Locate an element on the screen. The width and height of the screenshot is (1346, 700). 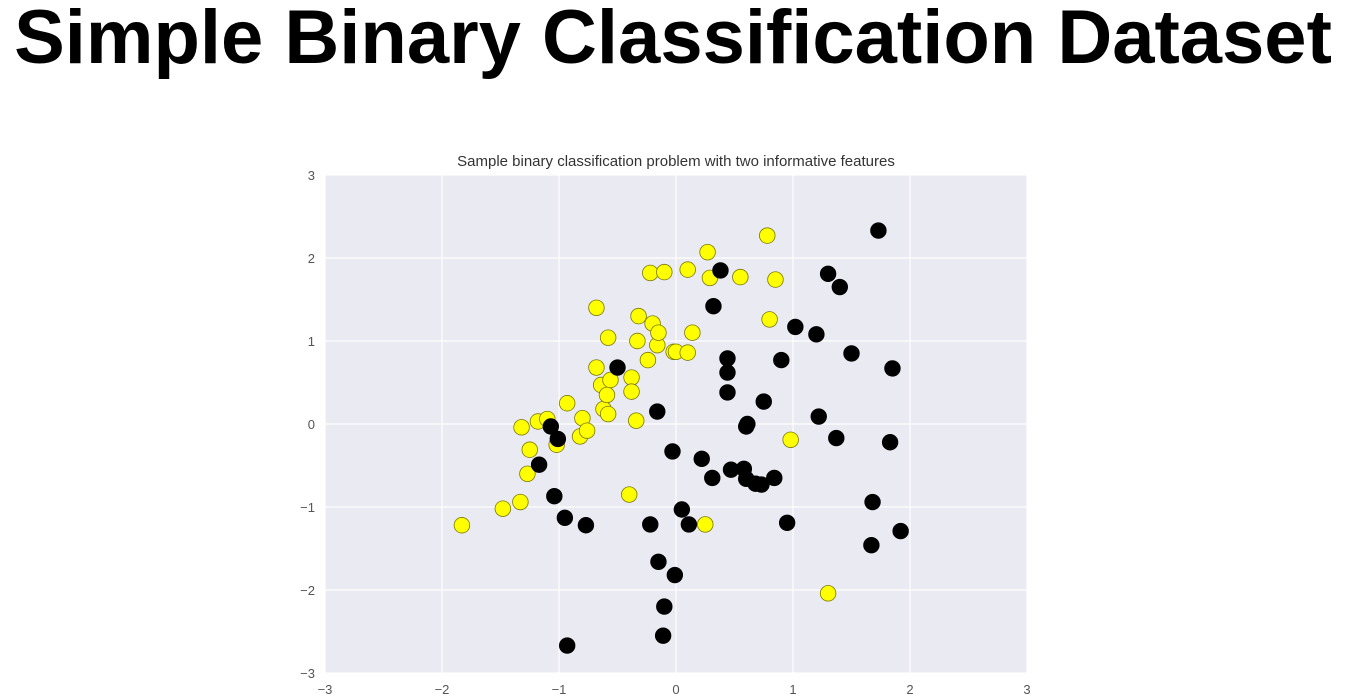
x-tick-label: −1 is located at coordinates (559, 689).